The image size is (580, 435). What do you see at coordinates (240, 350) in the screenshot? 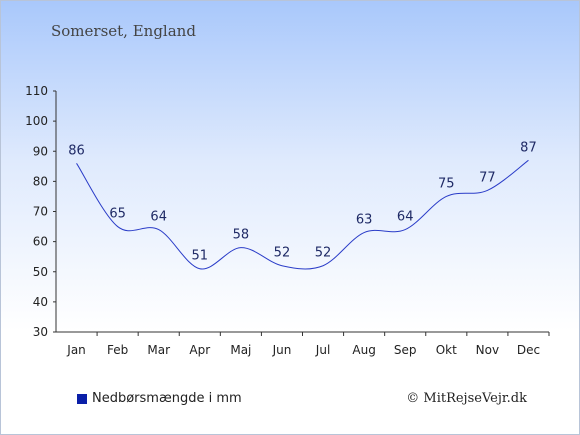
I see `x-tick-label: Maj` at bounding box center [240, 350].